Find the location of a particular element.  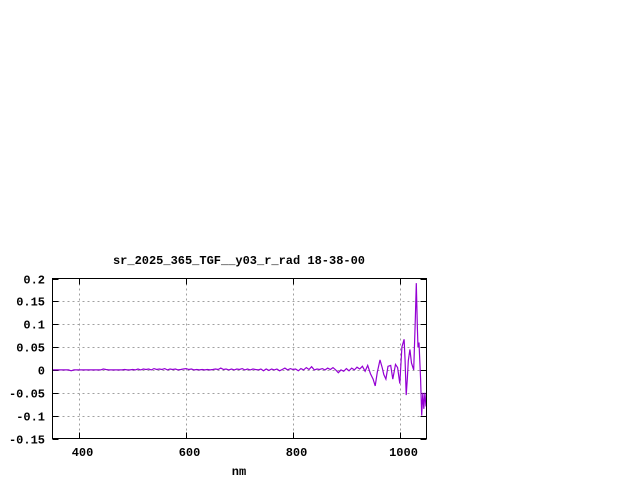

x-tick-label: 800 is located at coordinates (297, 453).